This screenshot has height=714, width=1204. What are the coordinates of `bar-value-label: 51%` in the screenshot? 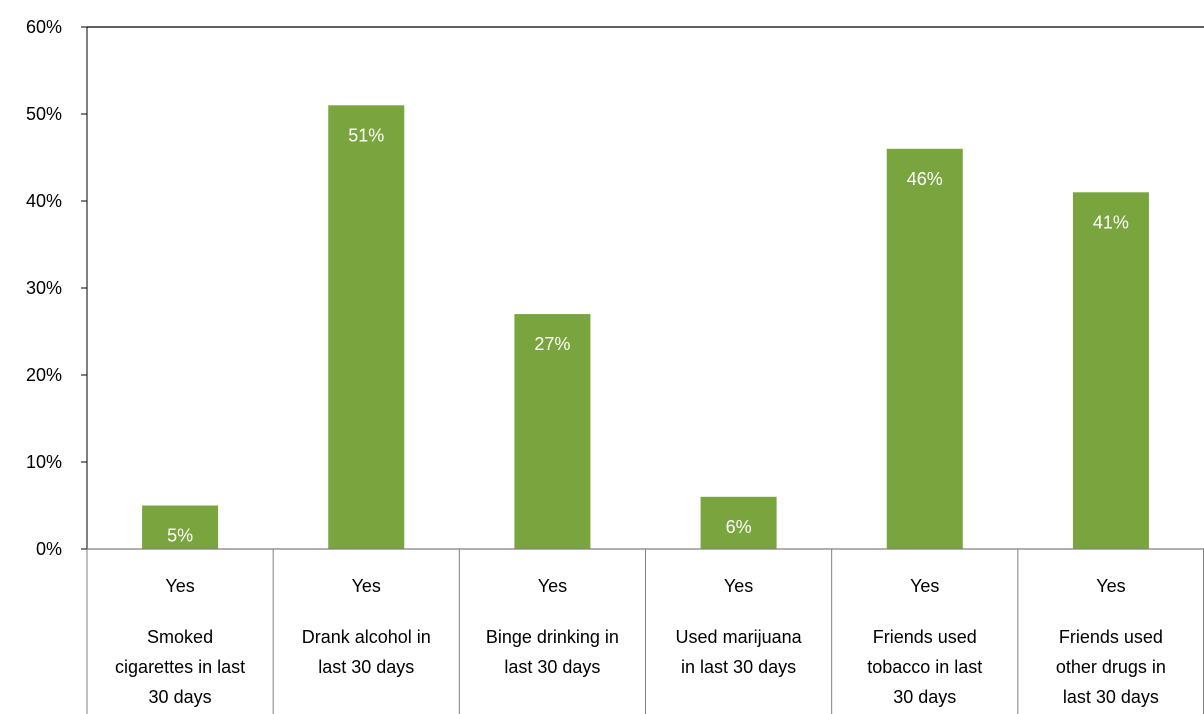 It's located at (366, 135).